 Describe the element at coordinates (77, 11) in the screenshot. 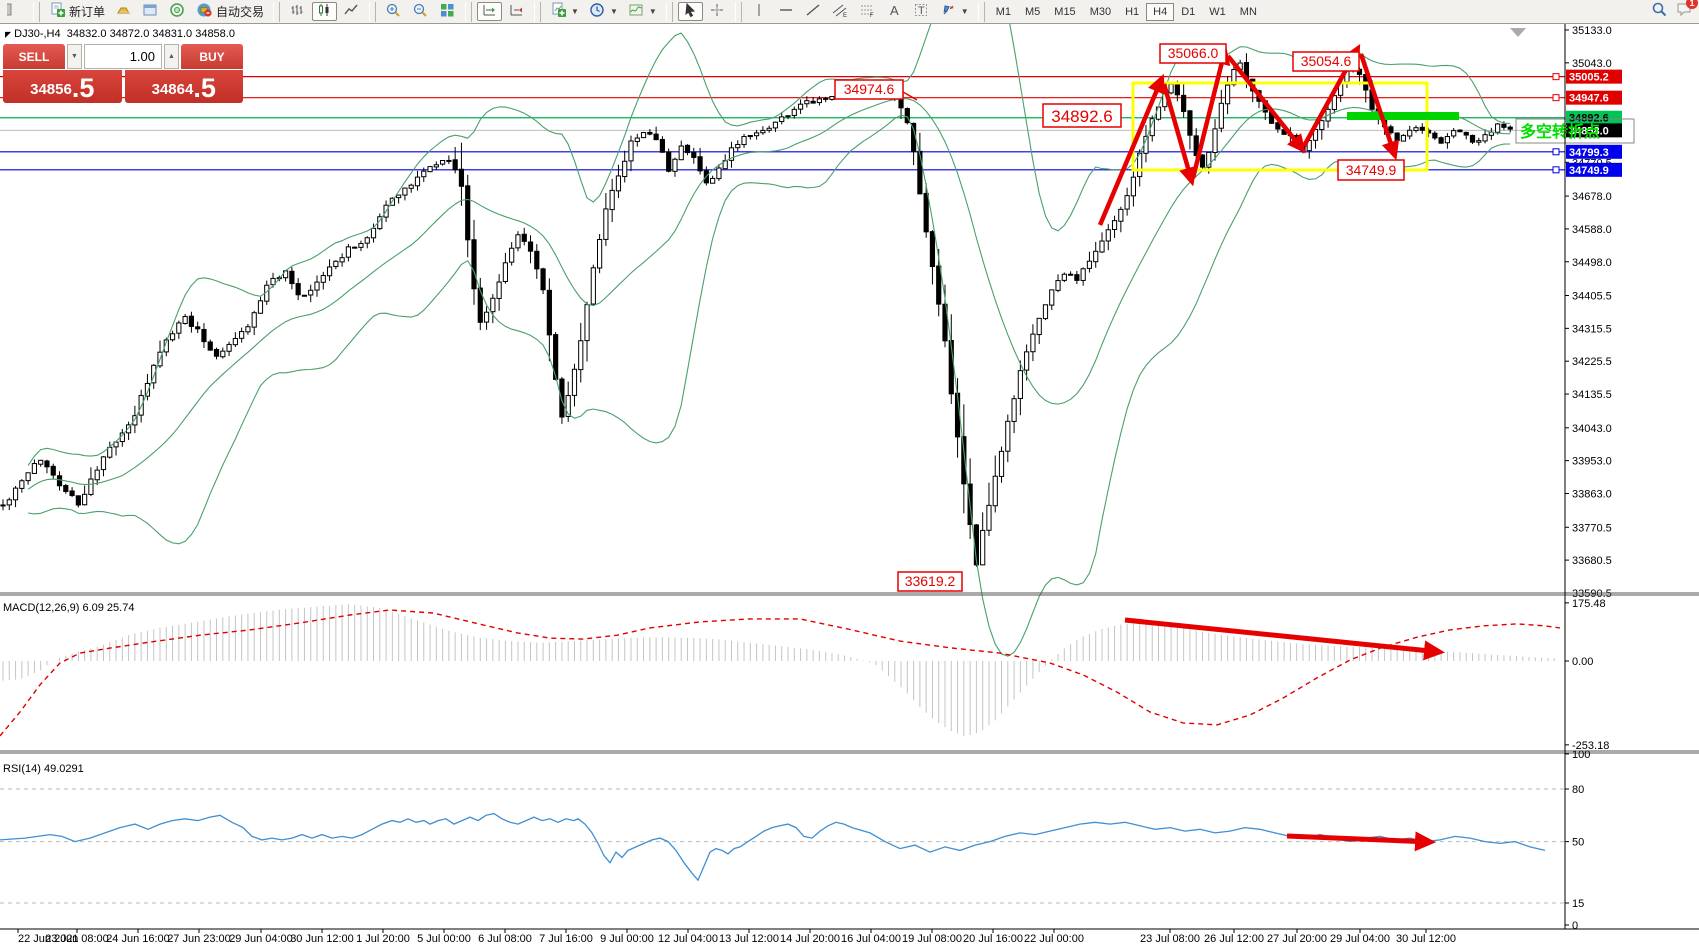

I see `new-order-button: 新订单` at that location.